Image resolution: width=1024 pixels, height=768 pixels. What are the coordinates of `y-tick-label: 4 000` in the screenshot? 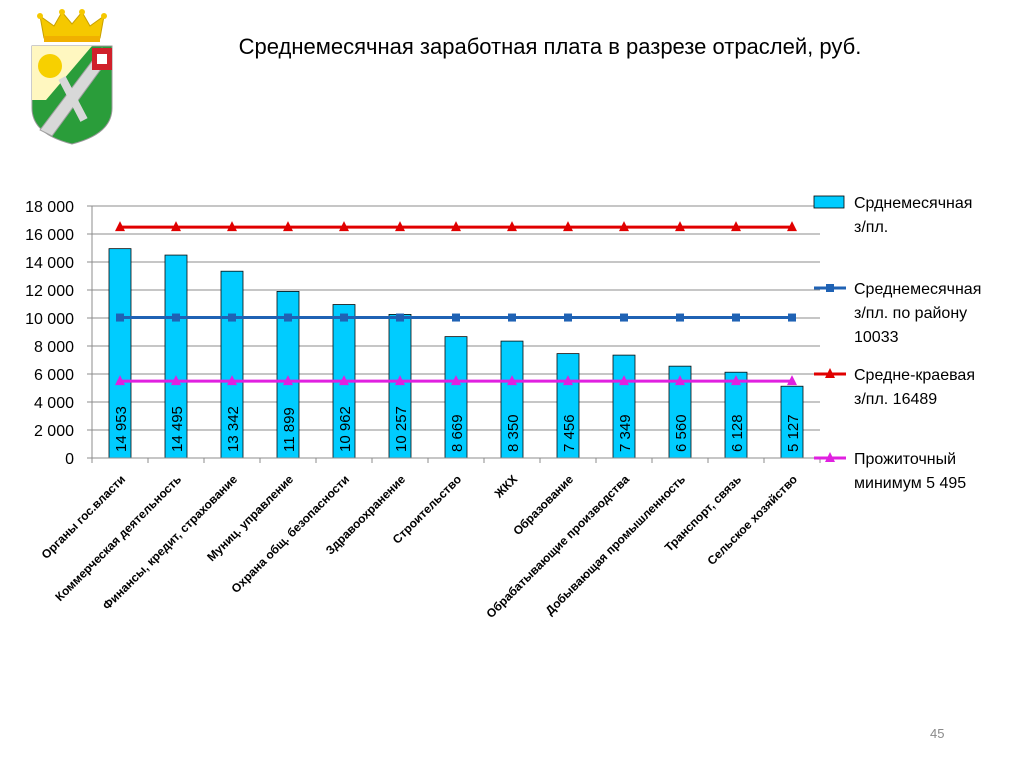 It's located at (54, 403).